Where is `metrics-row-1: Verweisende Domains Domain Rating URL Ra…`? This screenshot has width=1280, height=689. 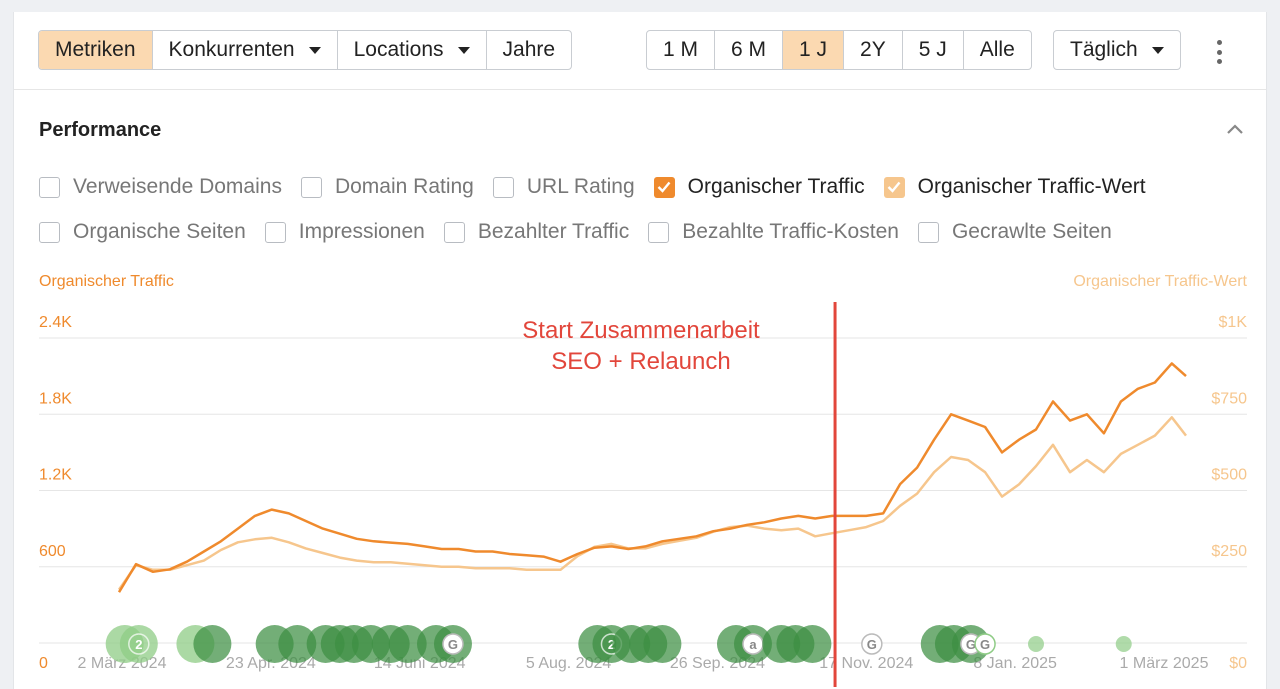
metrics-row-1: Verweisende Domains Domain Rating URL Ra… is located at coordinates (602, 187).